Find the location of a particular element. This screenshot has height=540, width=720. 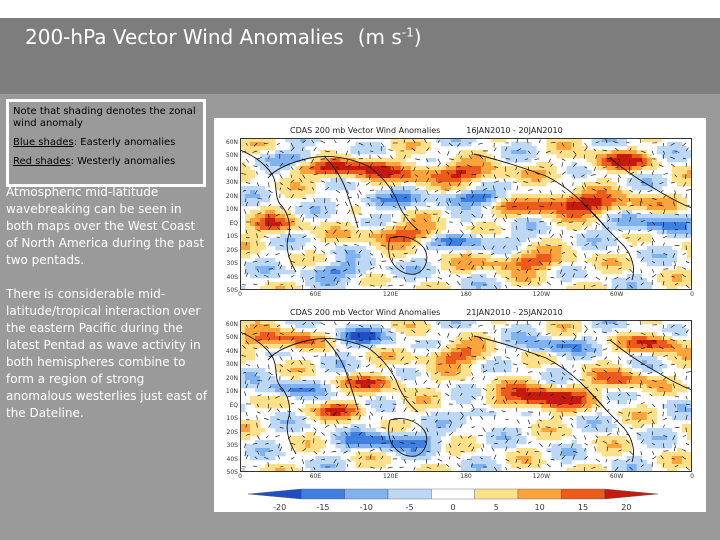

red-shades-legend: Red shades: Westerly anomalies is located at coordinates (94, 161).